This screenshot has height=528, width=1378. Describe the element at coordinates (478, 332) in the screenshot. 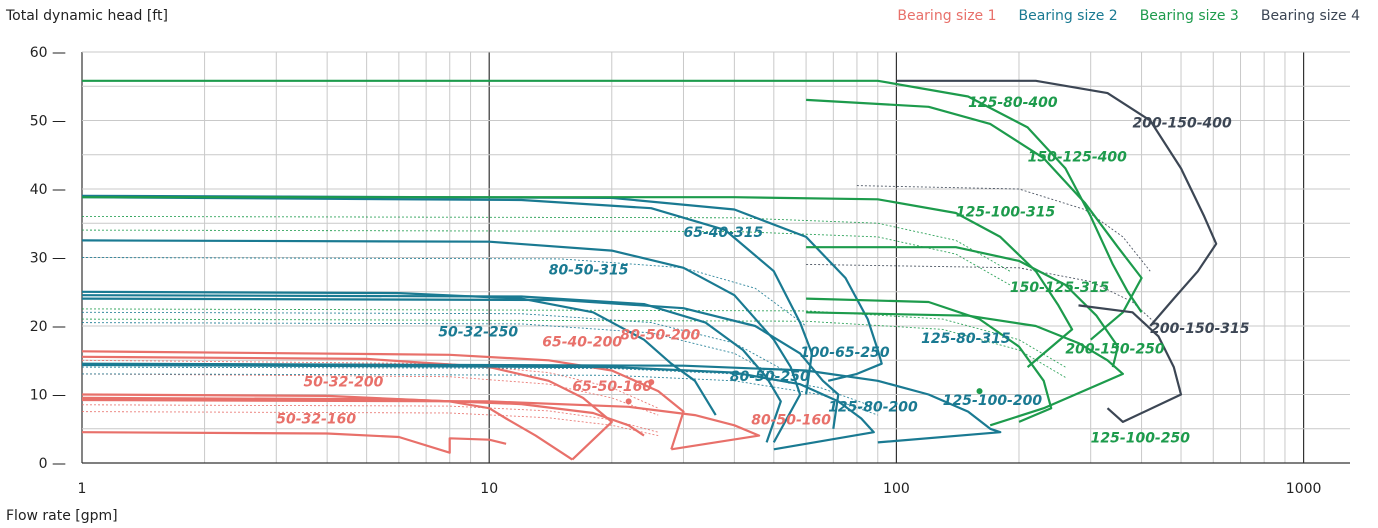

I see `curve-label-50-32-250: 50-32-250` at that location.